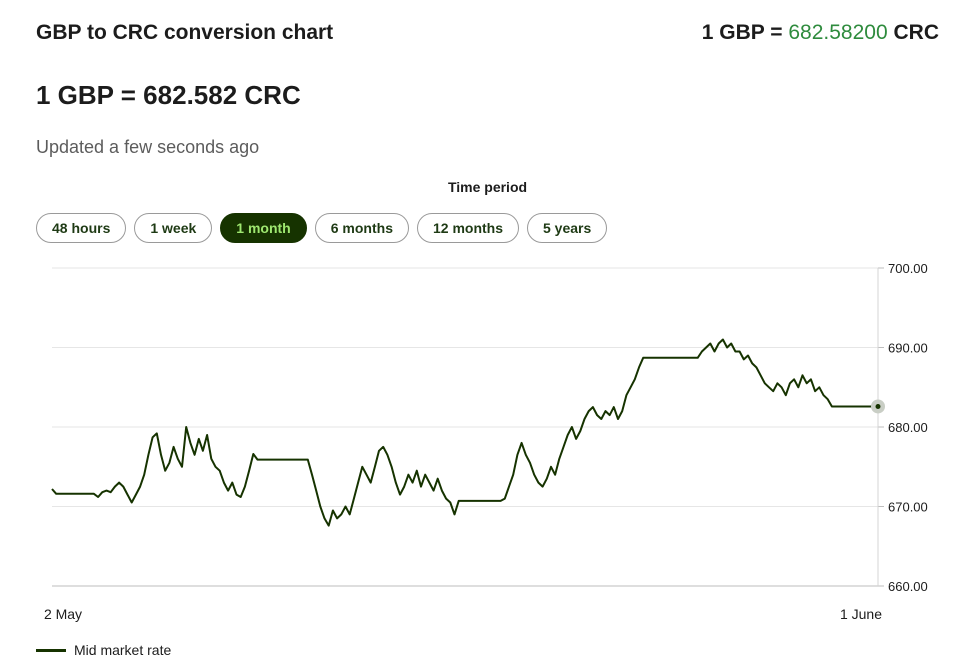 The image size is (973, 668). What do you see at coordinates (908, 586) in the screenshot?
I see `y-tick-label-4: 660.00` at bounding box center [908, 586].